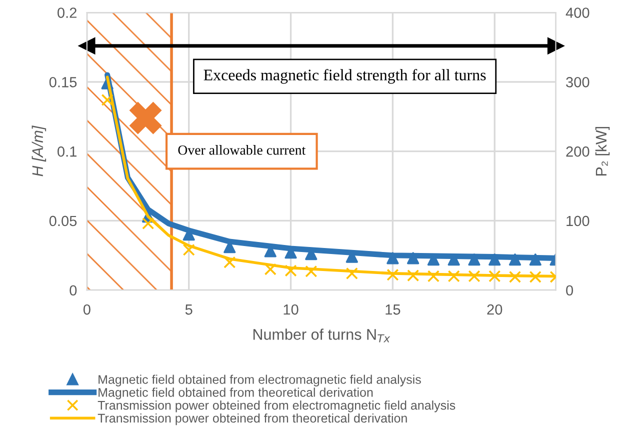 Image resolution: width=644 pixels, height=447 pixels. What do you see at coordinates (73, 290) in the screenshot?
I see `y-tick-label: 0` at bounding box center [73, 290].